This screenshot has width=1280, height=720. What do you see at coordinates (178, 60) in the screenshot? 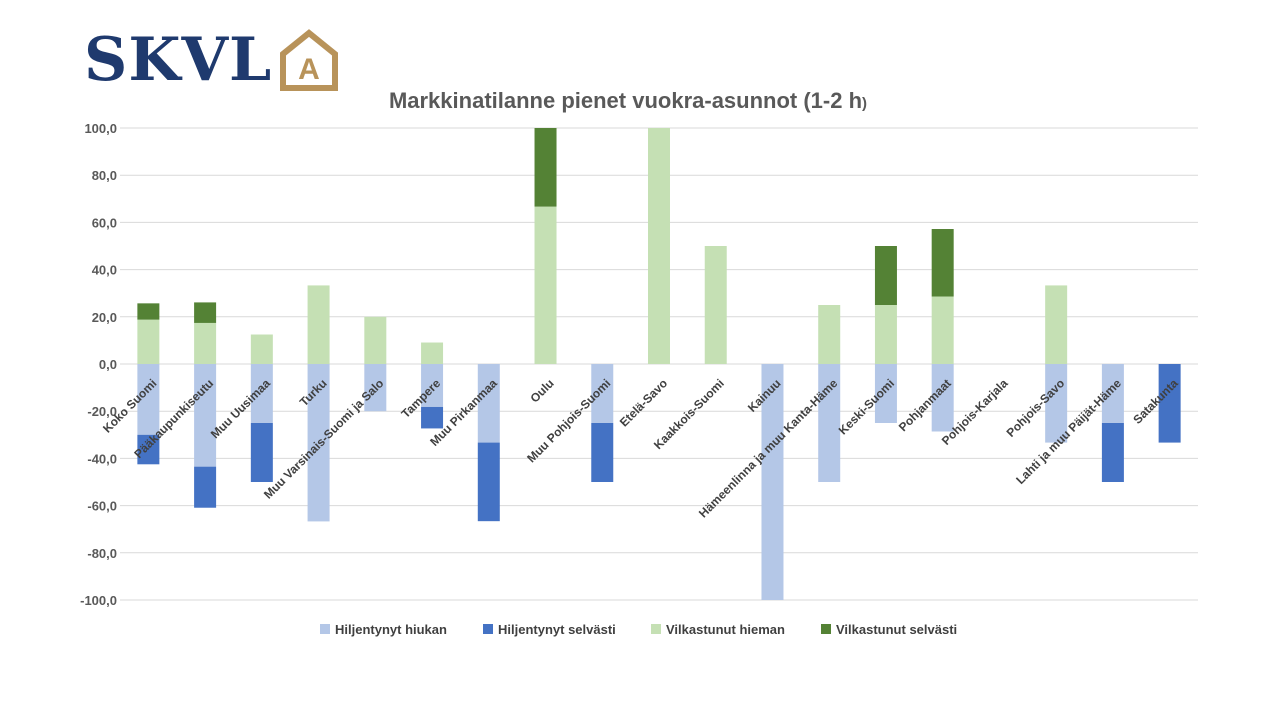
I see `logo-text: SKVL` at bounding box center [178, 60].